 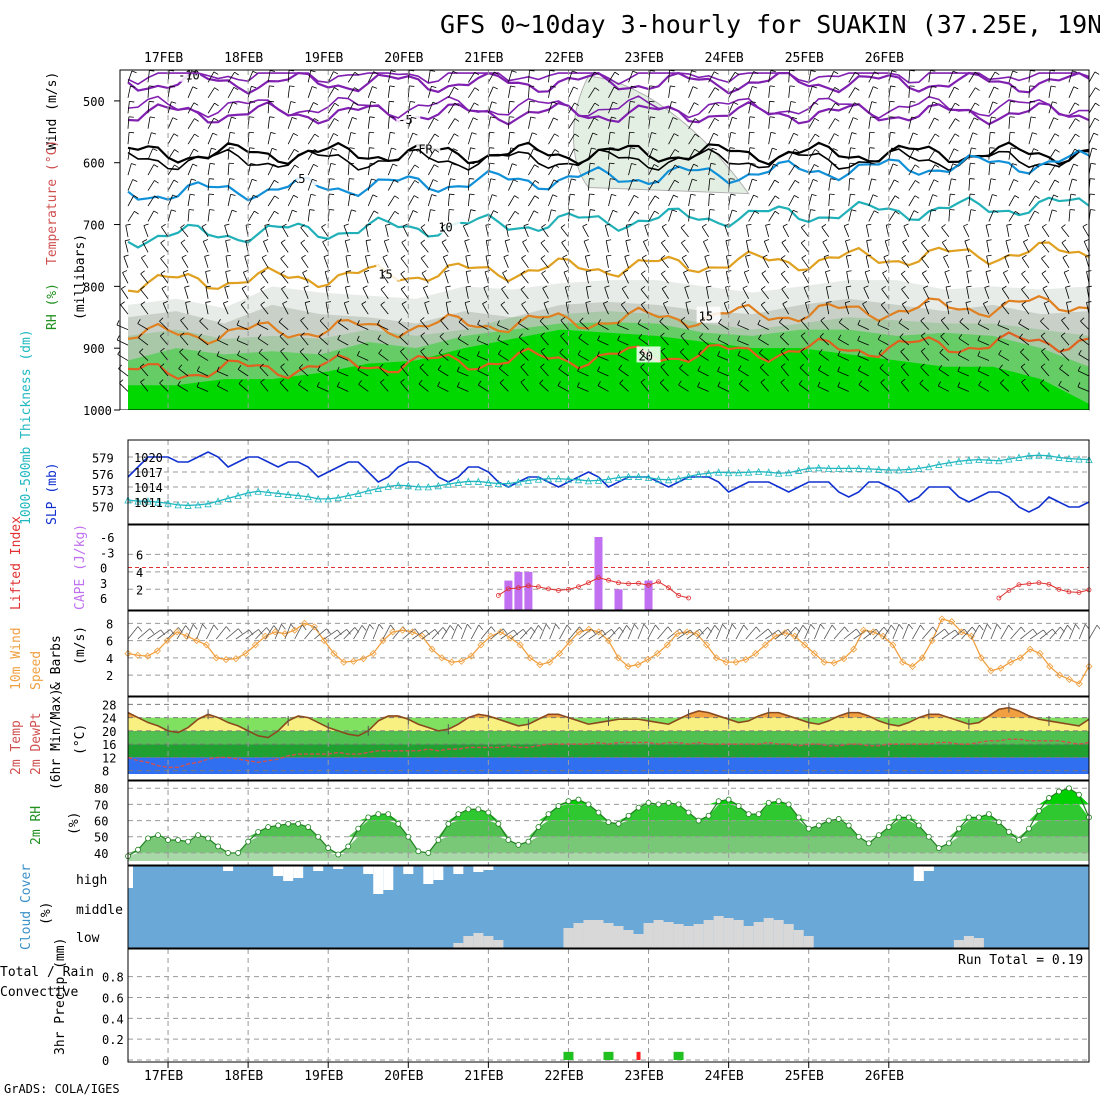 What do you see at coordinates (103, 491) in the screenshot?
I see `thickness-tick: 573` at bounding box center [103, 491].